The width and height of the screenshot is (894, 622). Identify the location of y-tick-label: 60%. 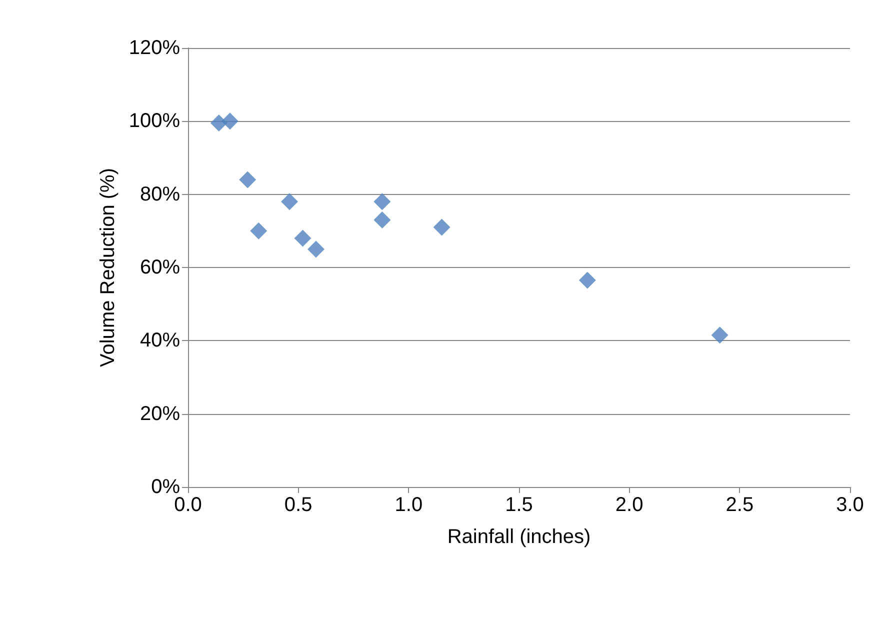
(160, 267).